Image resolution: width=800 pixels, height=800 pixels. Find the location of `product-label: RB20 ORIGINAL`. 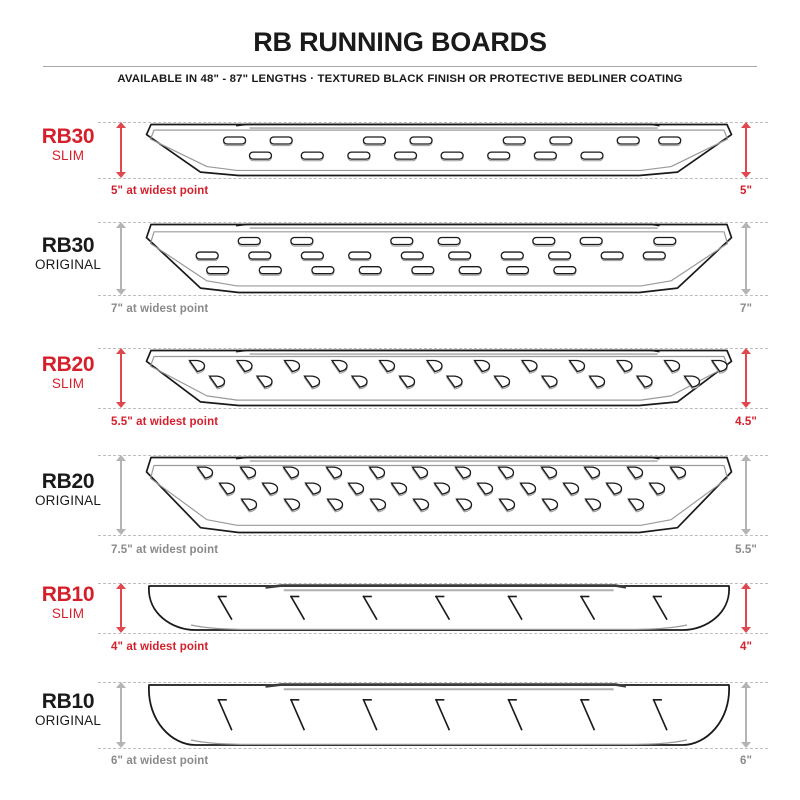

product-label: RB20 ORIGINAL is located at coordinates (68, 490).